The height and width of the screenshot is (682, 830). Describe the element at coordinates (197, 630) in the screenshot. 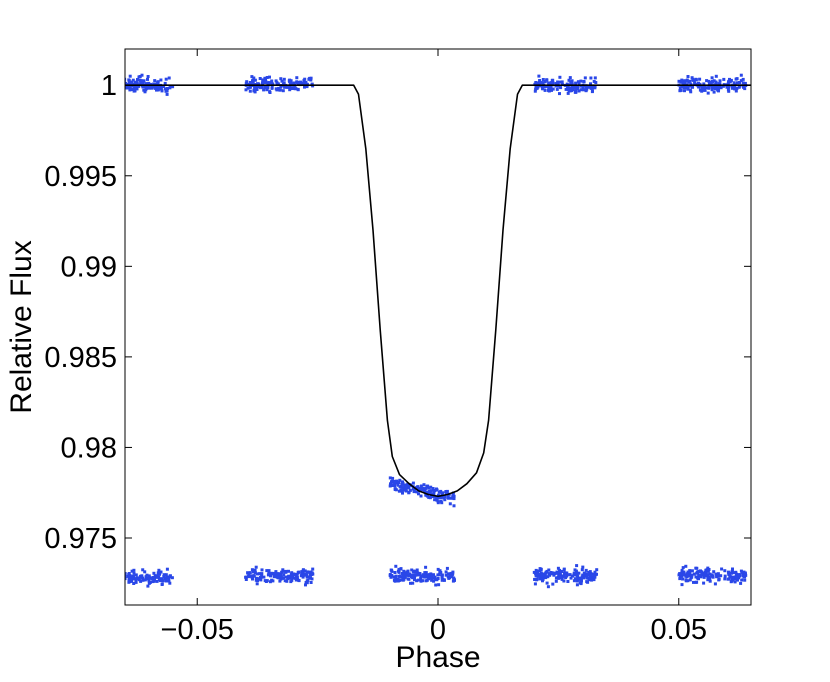

I see `x-tick-label: −0.05` at that location.